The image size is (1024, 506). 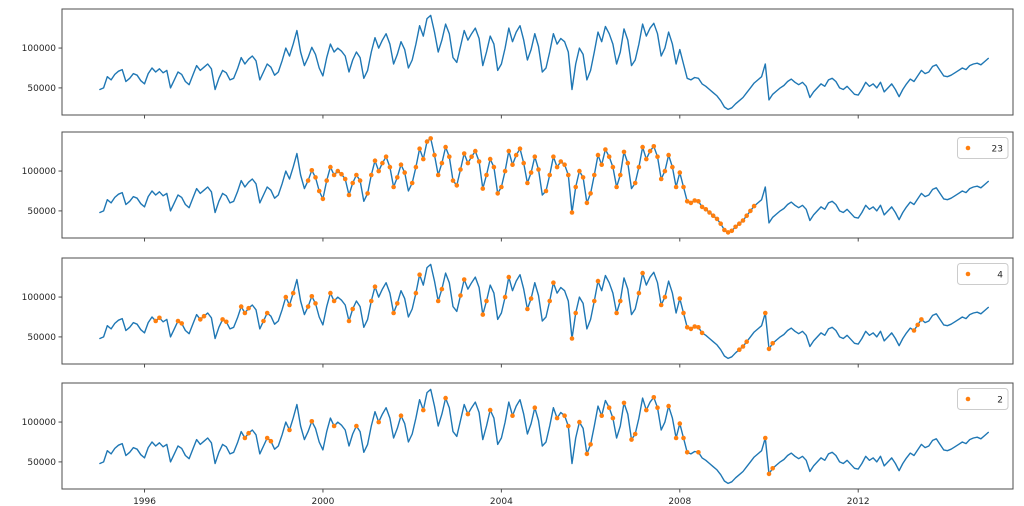 I want to click on y-tick-label: 100000, so click(x=39, y=298).